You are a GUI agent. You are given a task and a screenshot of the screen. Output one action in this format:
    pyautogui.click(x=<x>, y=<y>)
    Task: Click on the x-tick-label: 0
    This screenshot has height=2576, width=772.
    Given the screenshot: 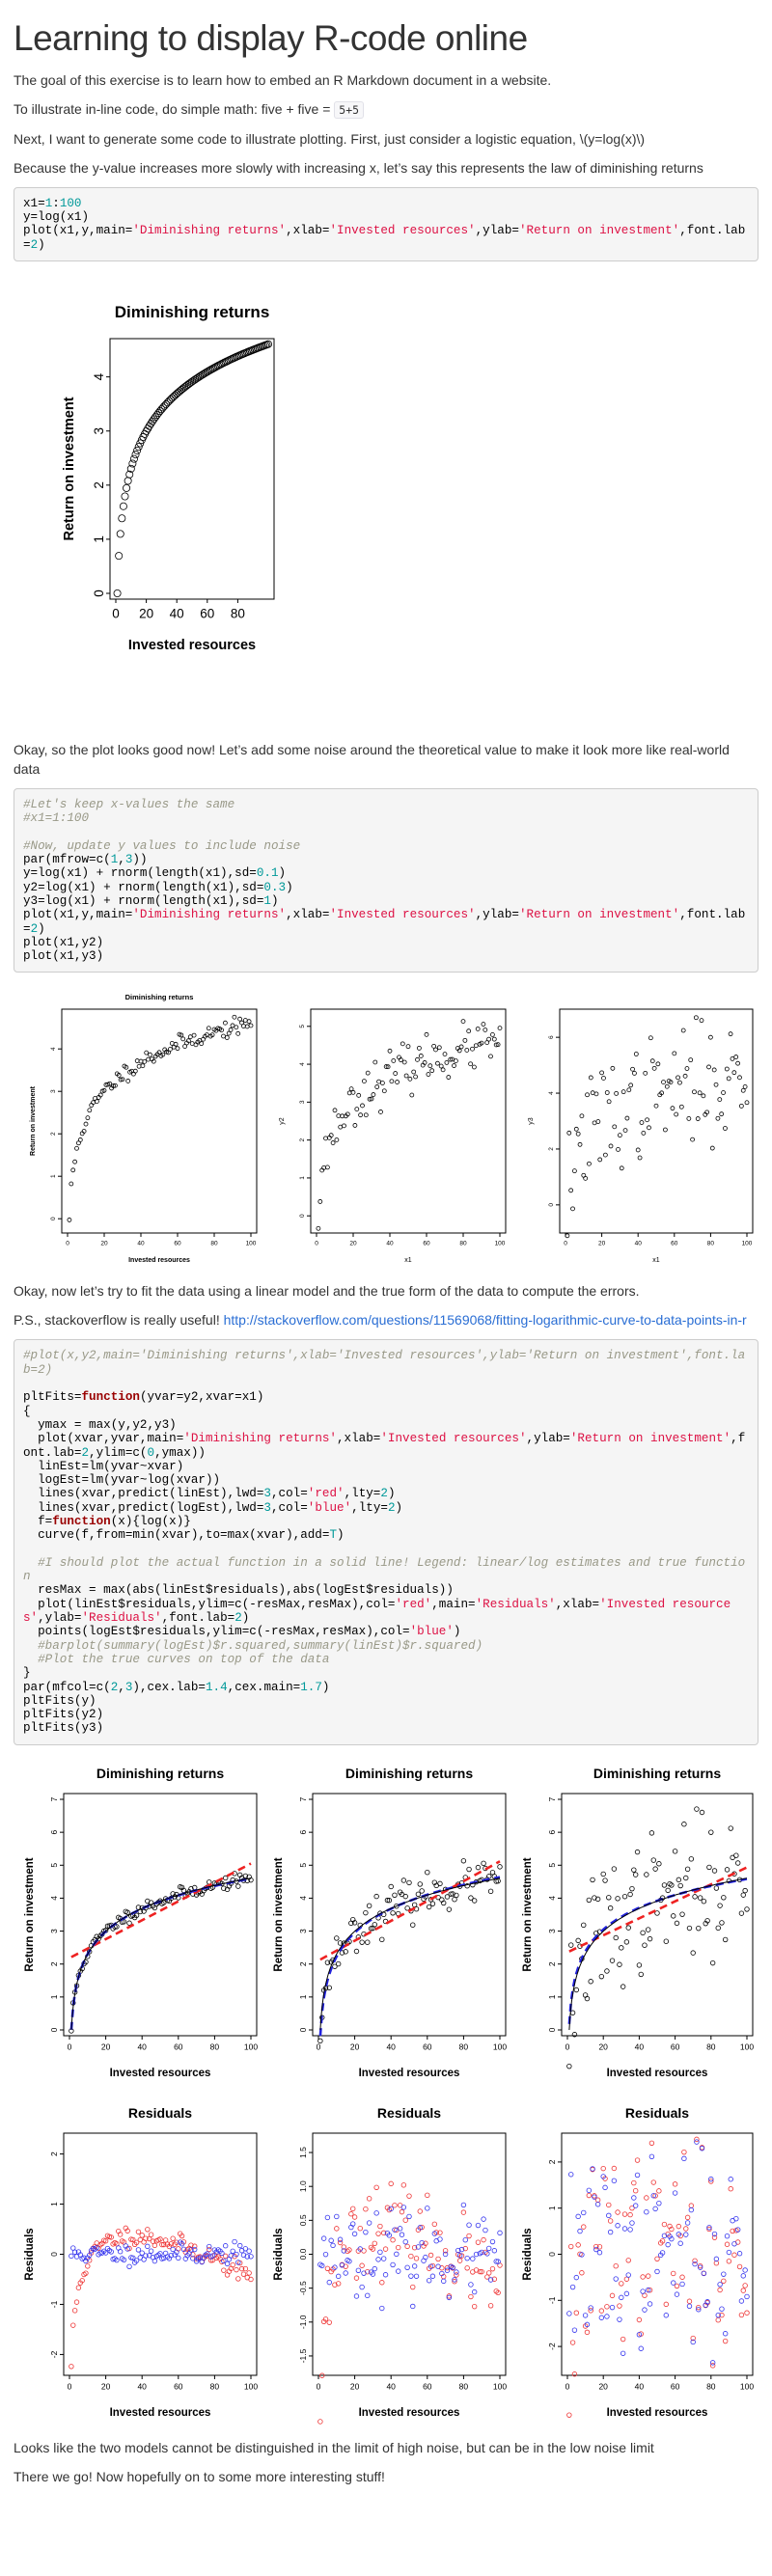 What is the action you would take?
    pyautogui.click(x=70, y=2047)
    